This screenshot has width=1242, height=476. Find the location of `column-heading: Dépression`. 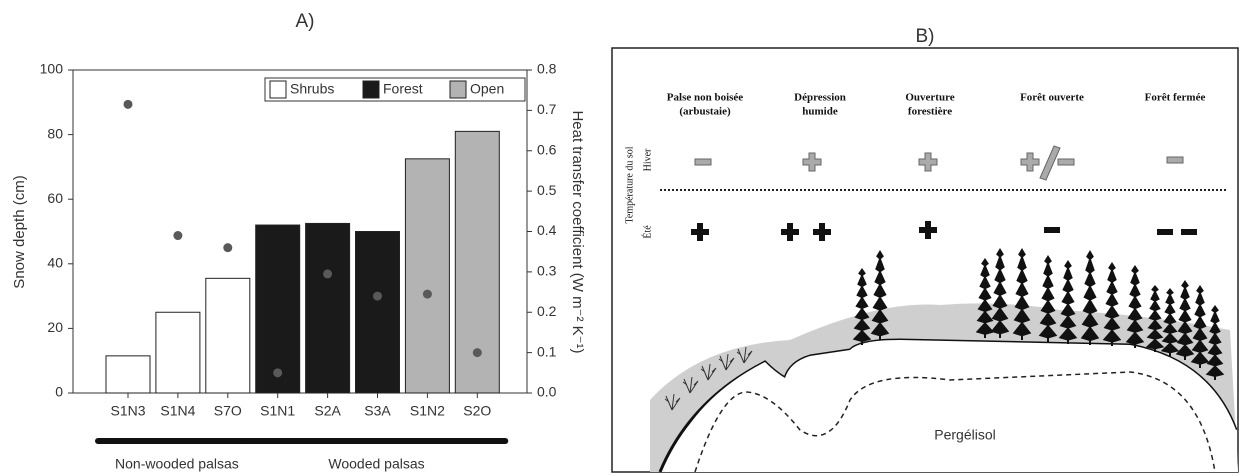

column-heading: Dépression is located at coordinates (820, 98).